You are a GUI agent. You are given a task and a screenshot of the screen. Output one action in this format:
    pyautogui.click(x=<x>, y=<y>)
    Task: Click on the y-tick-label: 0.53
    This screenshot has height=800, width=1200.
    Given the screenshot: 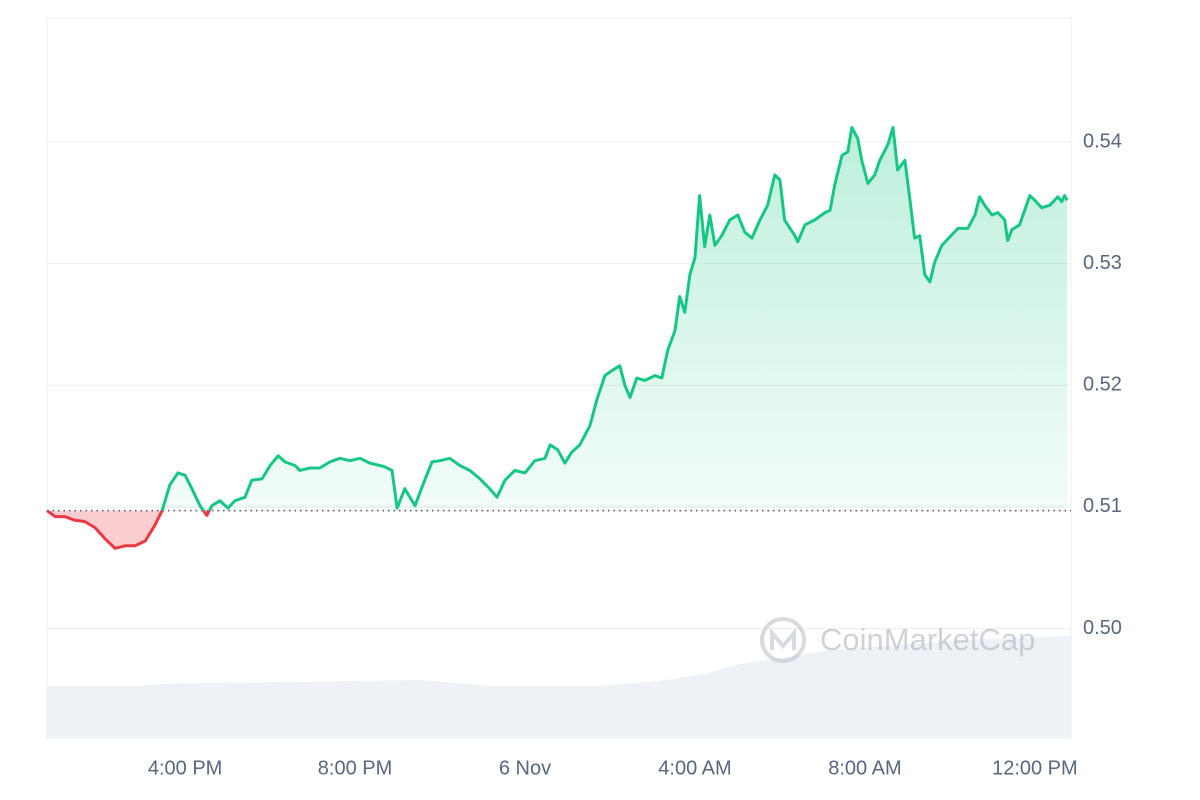 What is the action you would take?
    pyautogui.click(x=1102, y=263)
    